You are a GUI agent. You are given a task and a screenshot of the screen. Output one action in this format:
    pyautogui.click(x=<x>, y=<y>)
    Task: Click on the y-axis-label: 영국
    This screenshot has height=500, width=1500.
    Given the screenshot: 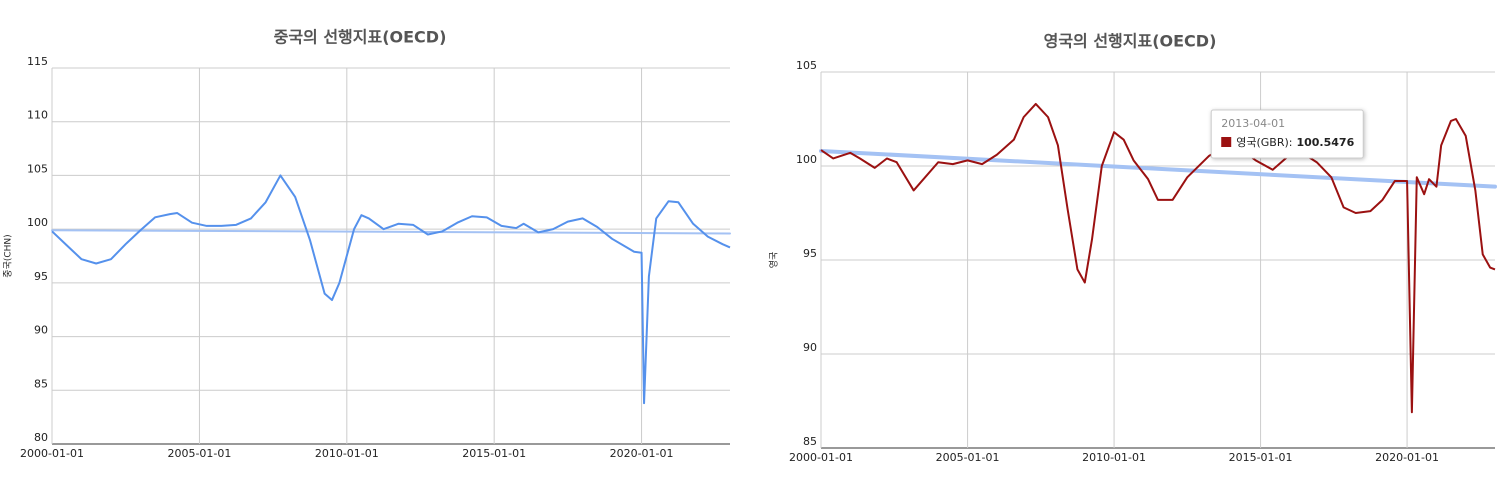 What is the action you would take?
    pyautogui.click(x=774, y=260)
    